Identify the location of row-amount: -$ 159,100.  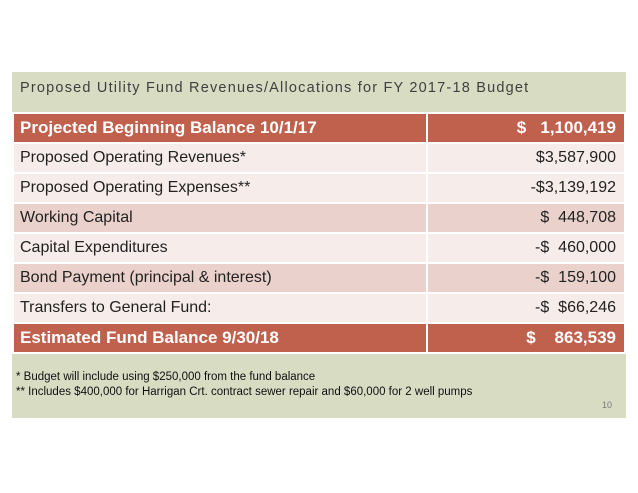
(526, 278).